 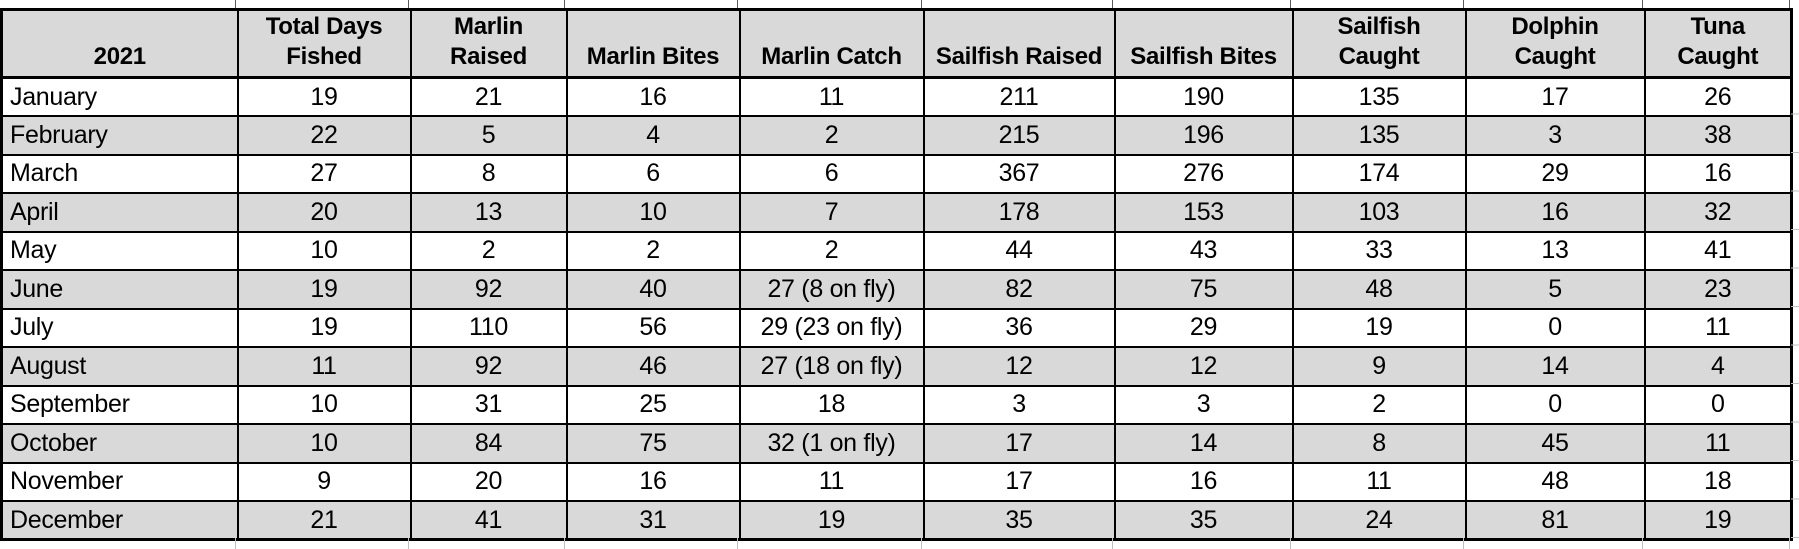 I want to click on month-cell: November, so click(x=119, y=481).